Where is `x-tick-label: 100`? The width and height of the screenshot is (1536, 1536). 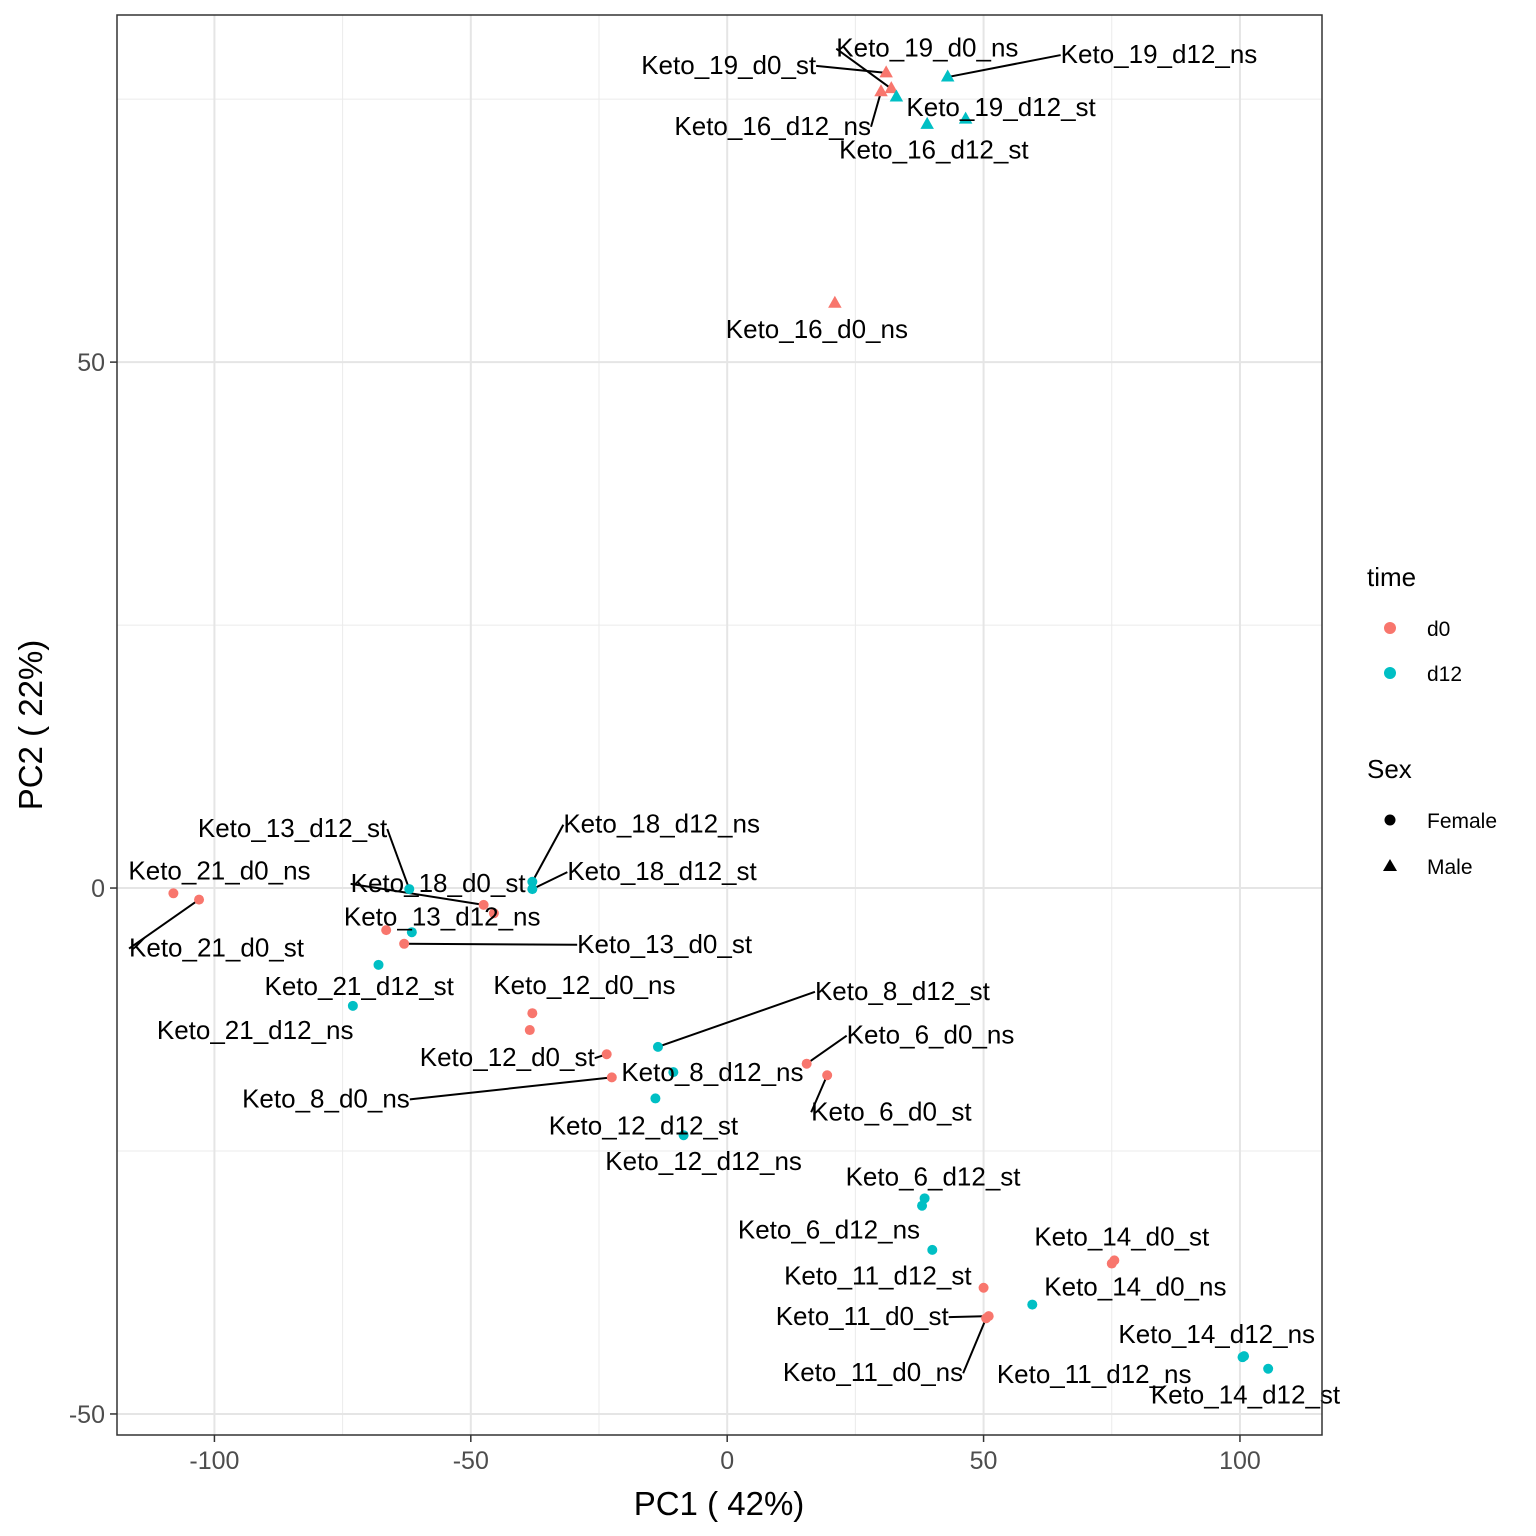 x-tick-label: 100 is located at coordinates (1240, 1461).